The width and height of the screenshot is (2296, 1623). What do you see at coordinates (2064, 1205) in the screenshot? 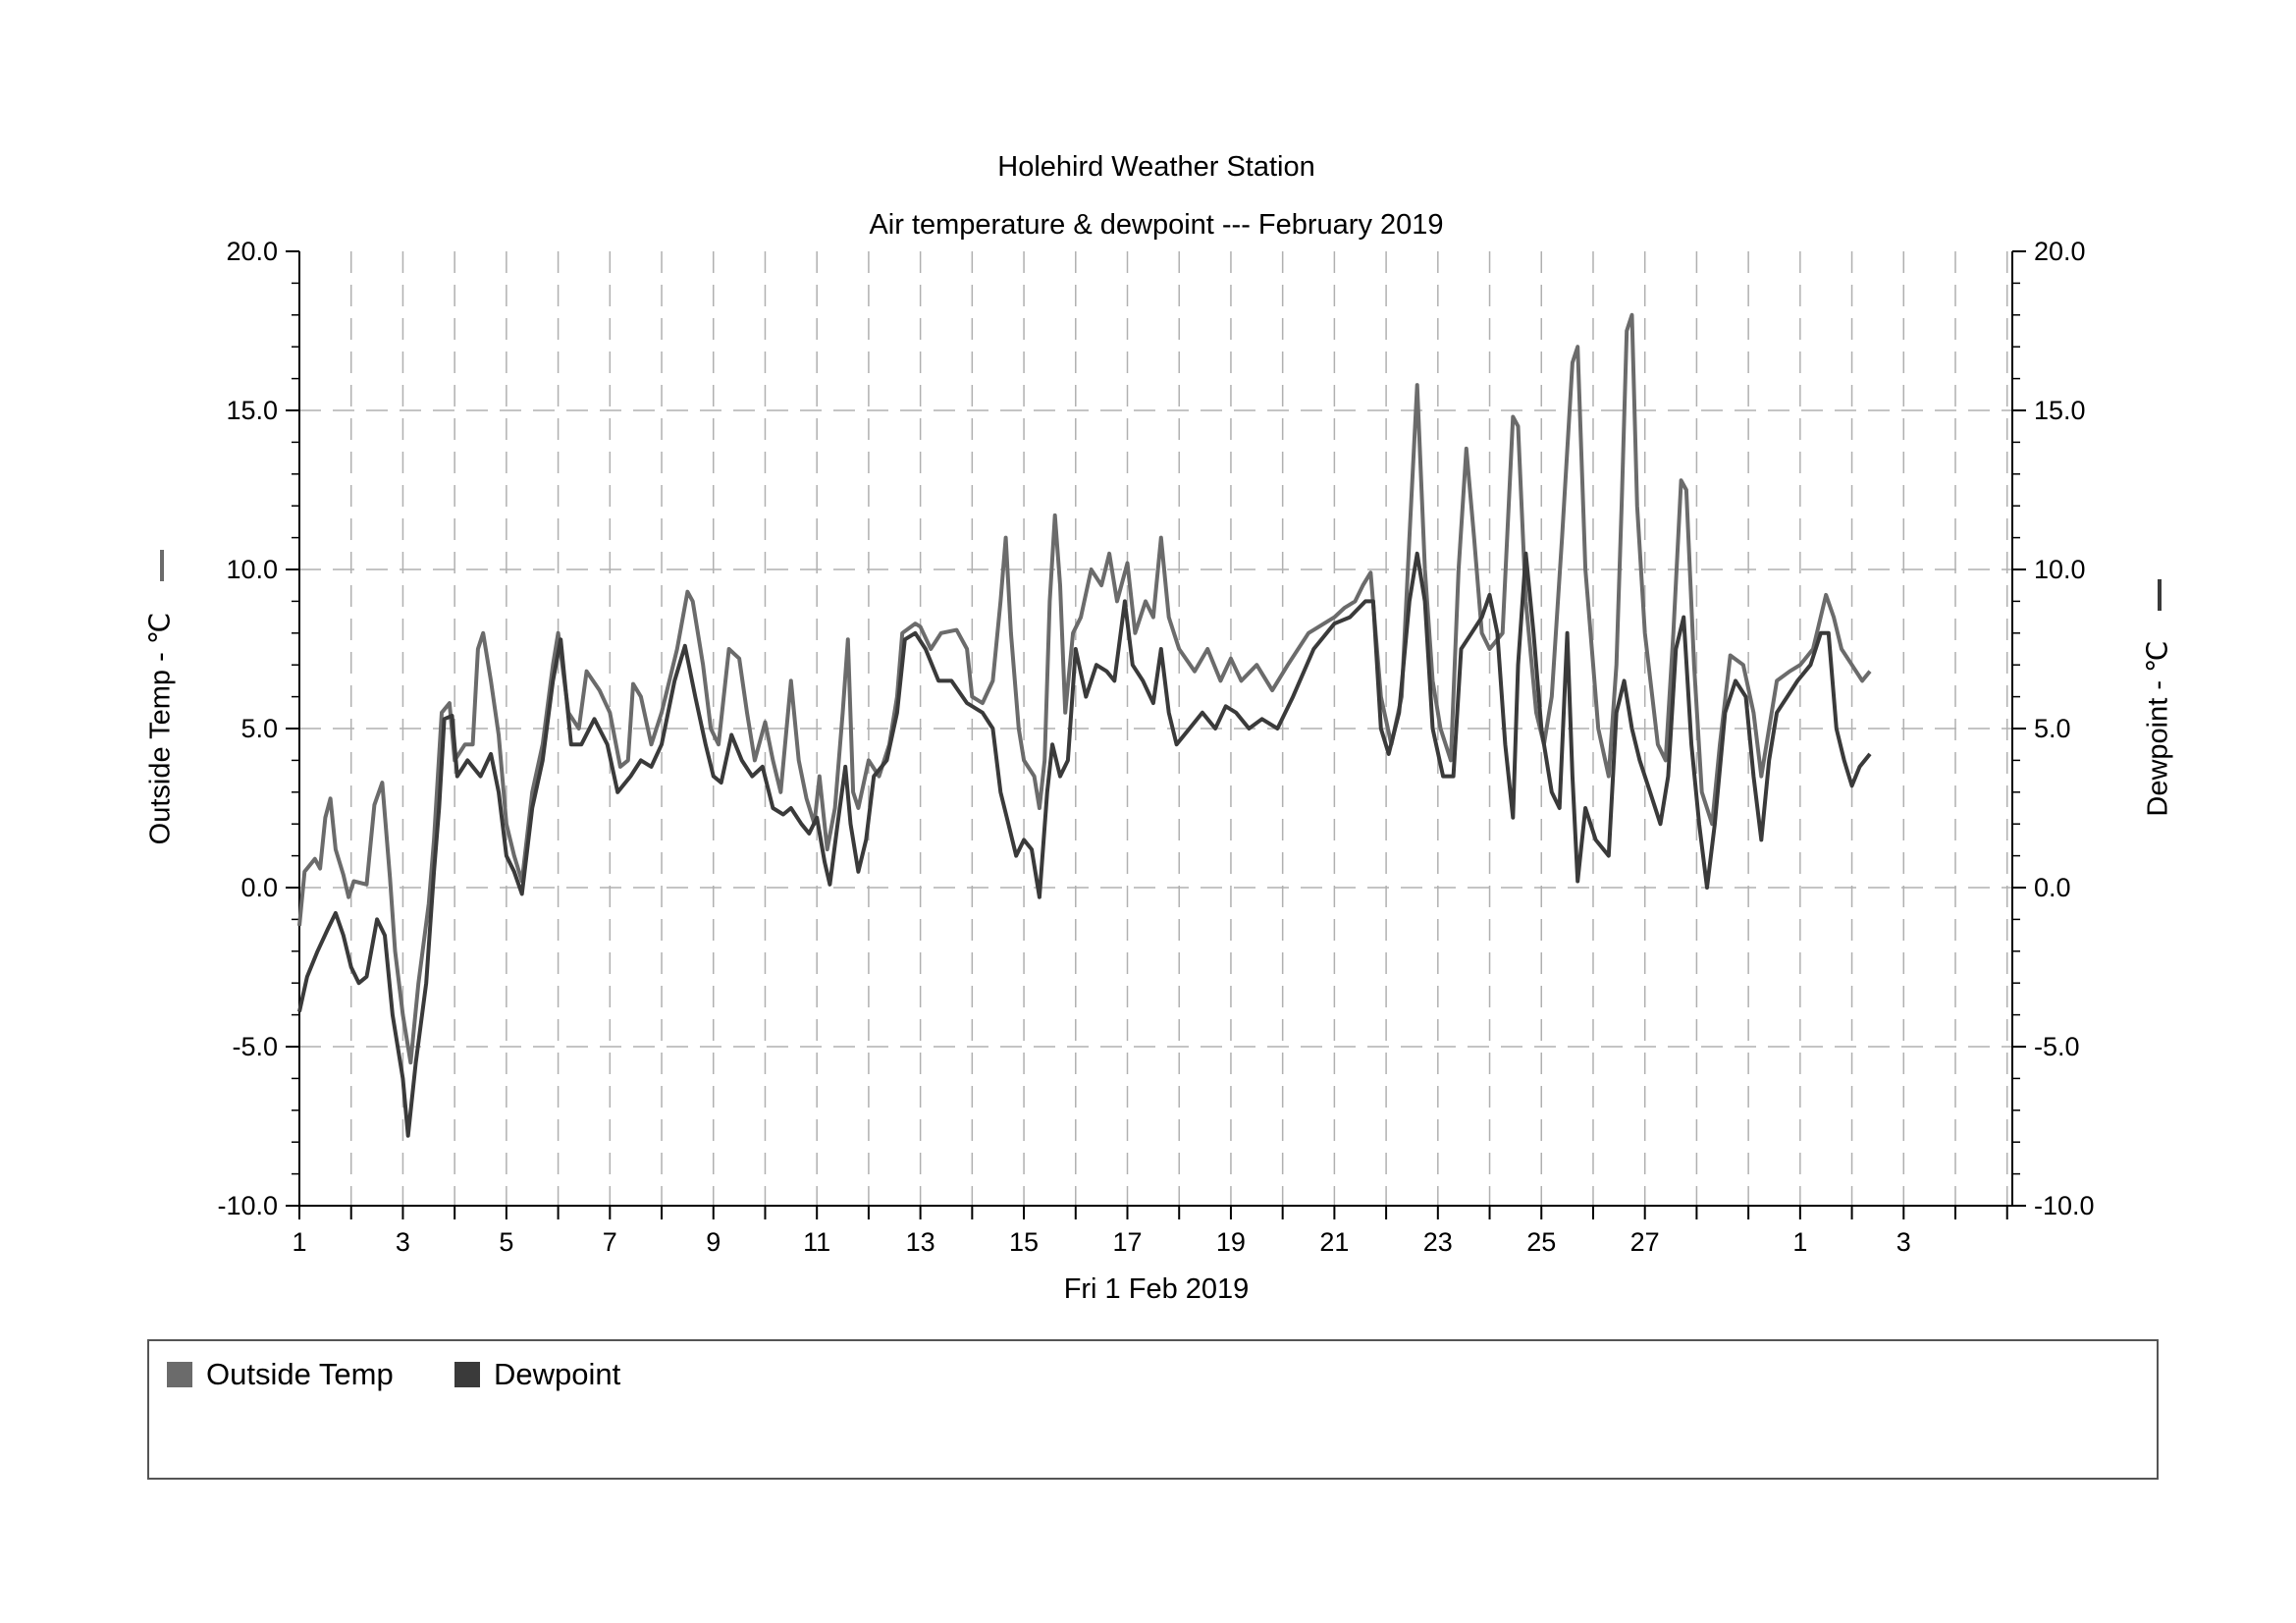
I see `y-tick-label-right: -10.0` at bounding box center [2064, 1205].